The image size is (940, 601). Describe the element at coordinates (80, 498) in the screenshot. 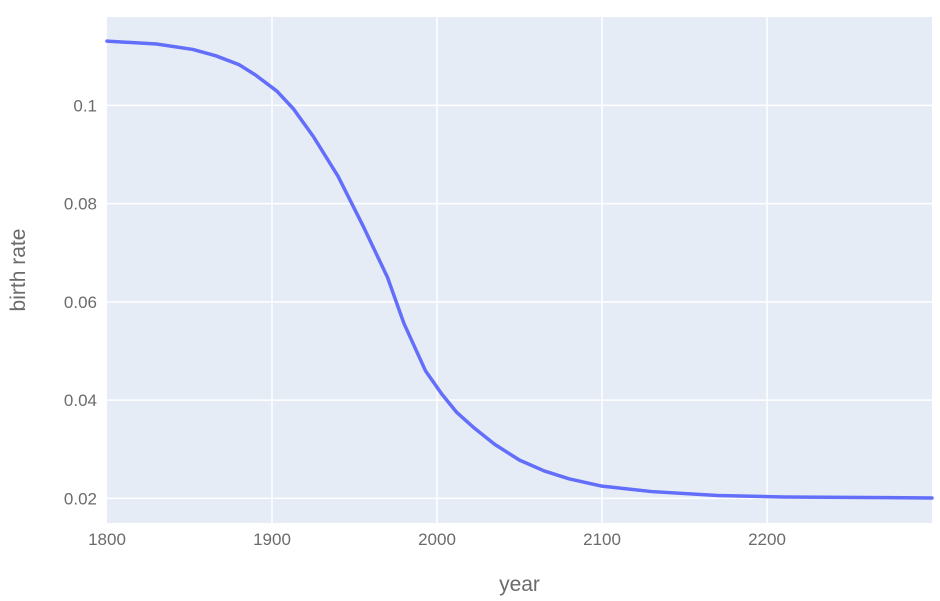

I see `y-tick-label: 0.02` at that location.